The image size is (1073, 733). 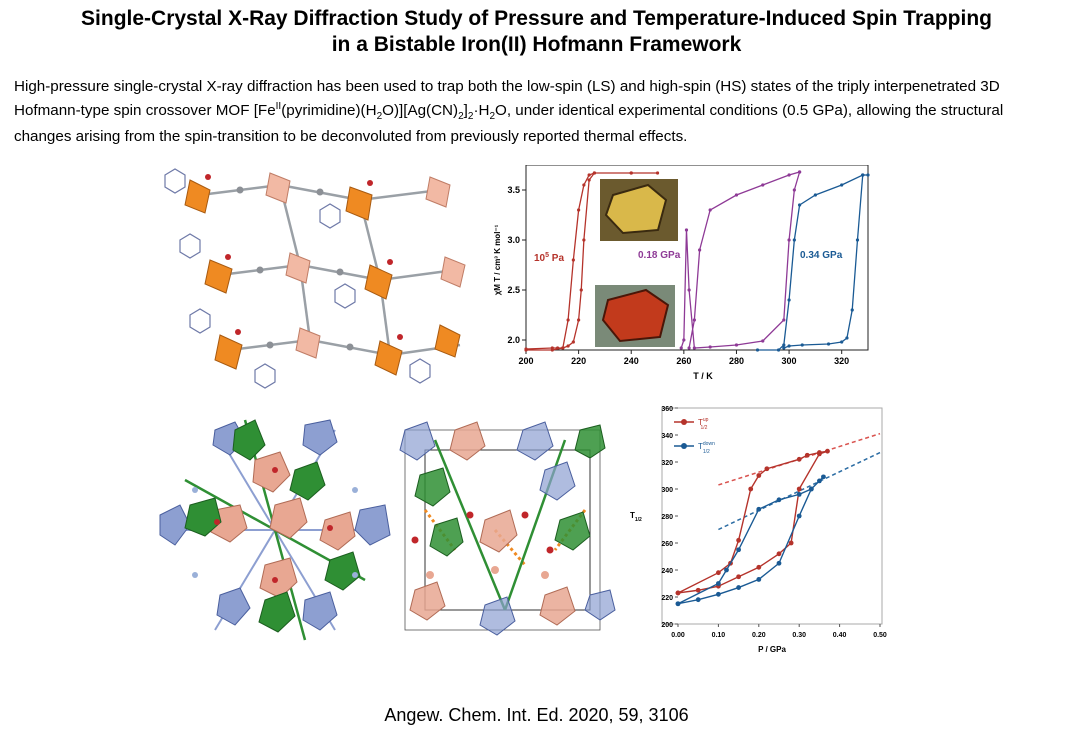 What do you see at coordinates (470, 117) in the screenshot?
I see `abstract-sub: 2` at bounding box center [470, 117].